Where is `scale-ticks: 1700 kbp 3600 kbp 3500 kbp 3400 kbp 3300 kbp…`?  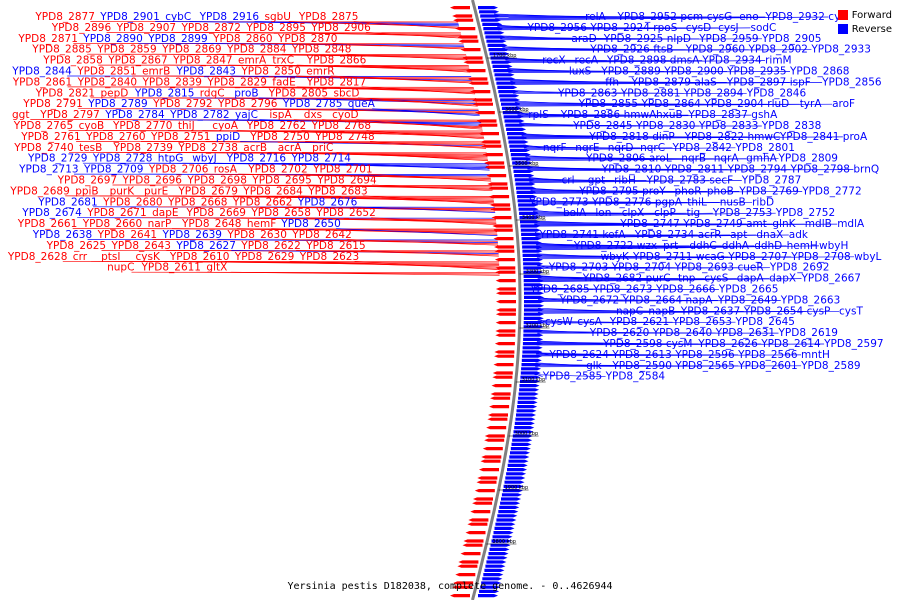 scale-ticks: 1700 kbp 3600 kbp 3500 kbp 3400 kbp 3300 kbp… is located at coordinates (518, 299).